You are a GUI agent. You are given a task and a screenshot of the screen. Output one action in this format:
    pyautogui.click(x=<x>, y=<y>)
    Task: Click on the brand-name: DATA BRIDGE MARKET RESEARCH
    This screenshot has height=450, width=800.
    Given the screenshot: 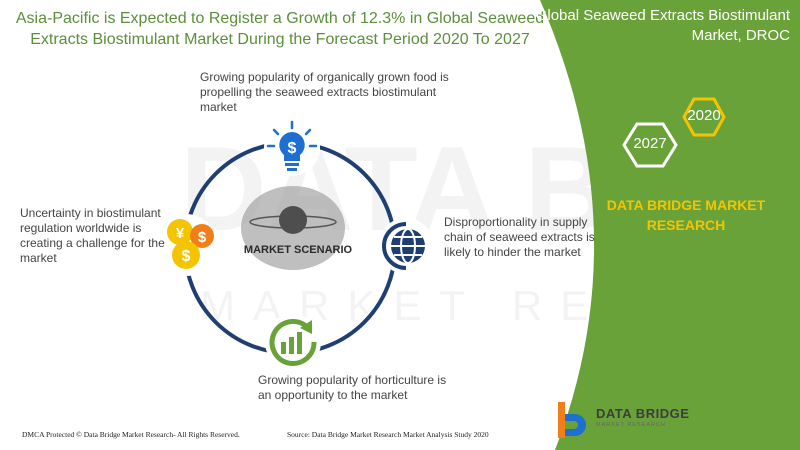 What is the action you would take?
    pyautogui.click(x=686, y=215)
    